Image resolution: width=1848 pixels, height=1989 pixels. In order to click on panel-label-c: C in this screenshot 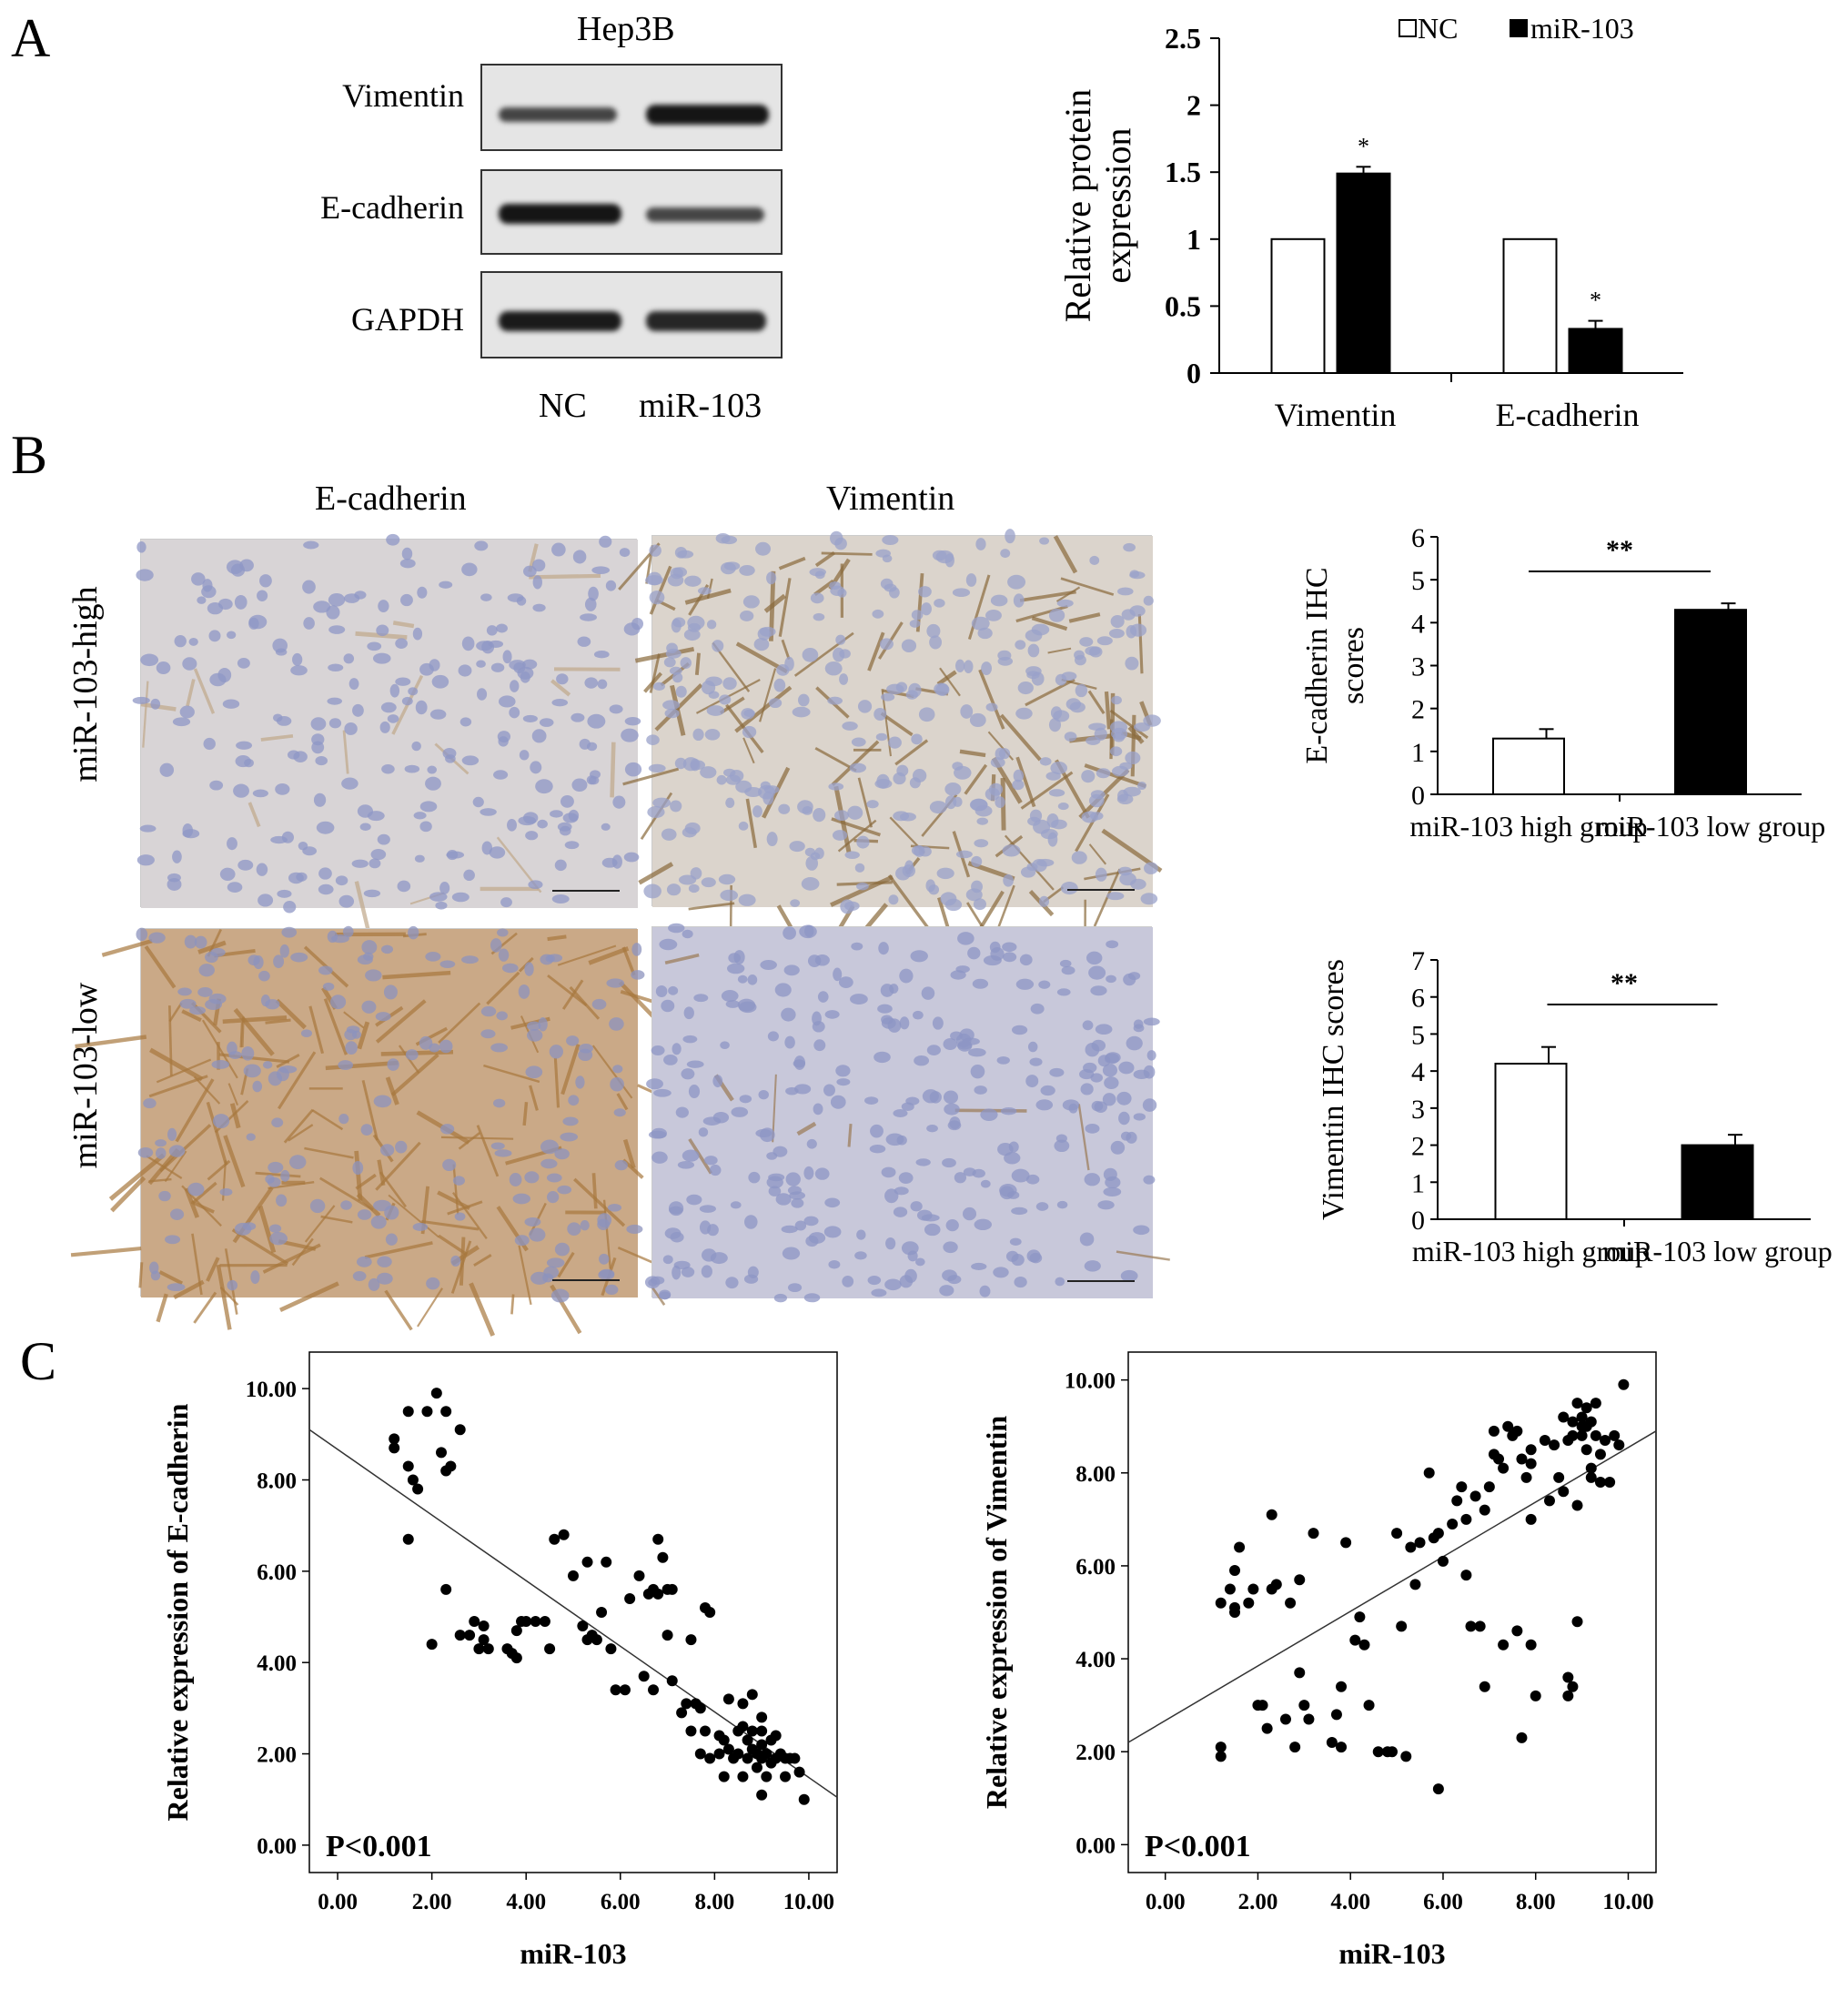, I will do `click(38, 1361)`.